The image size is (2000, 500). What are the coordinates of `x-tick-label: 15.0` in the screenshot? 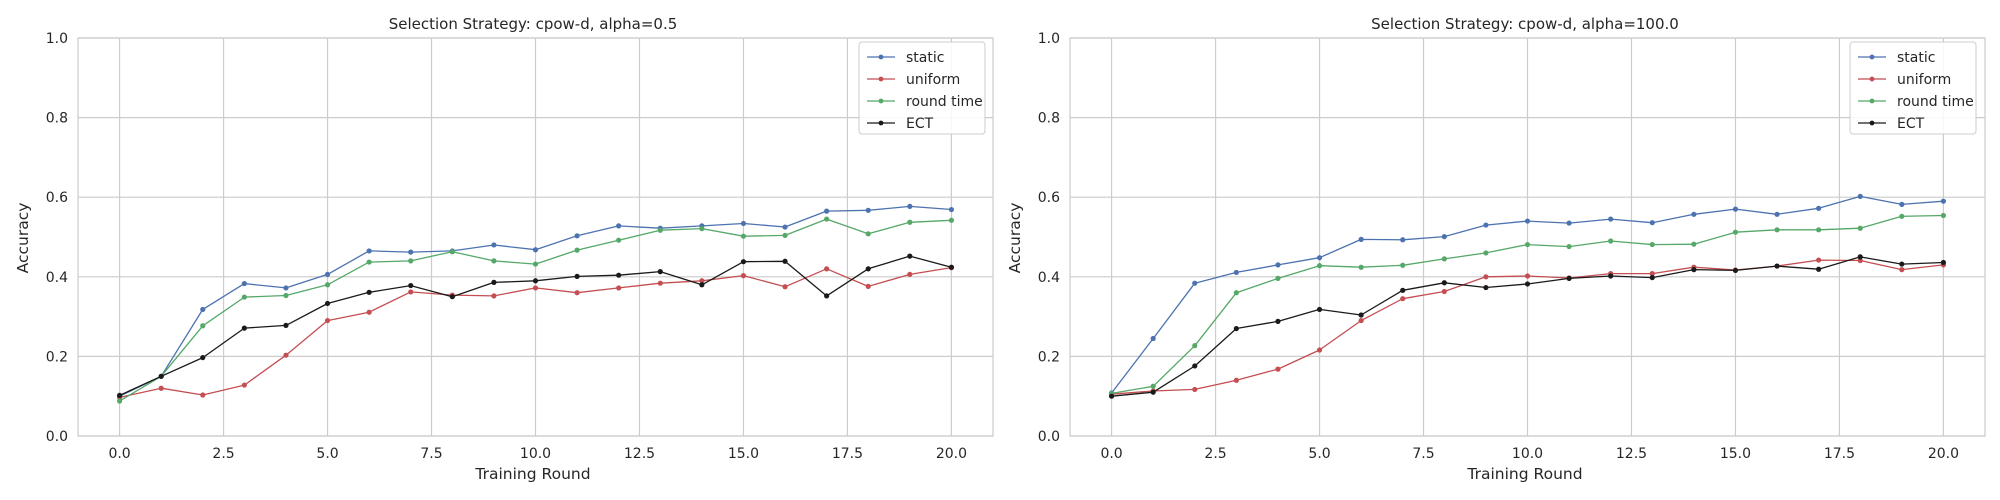 It's located at (1735, 454).